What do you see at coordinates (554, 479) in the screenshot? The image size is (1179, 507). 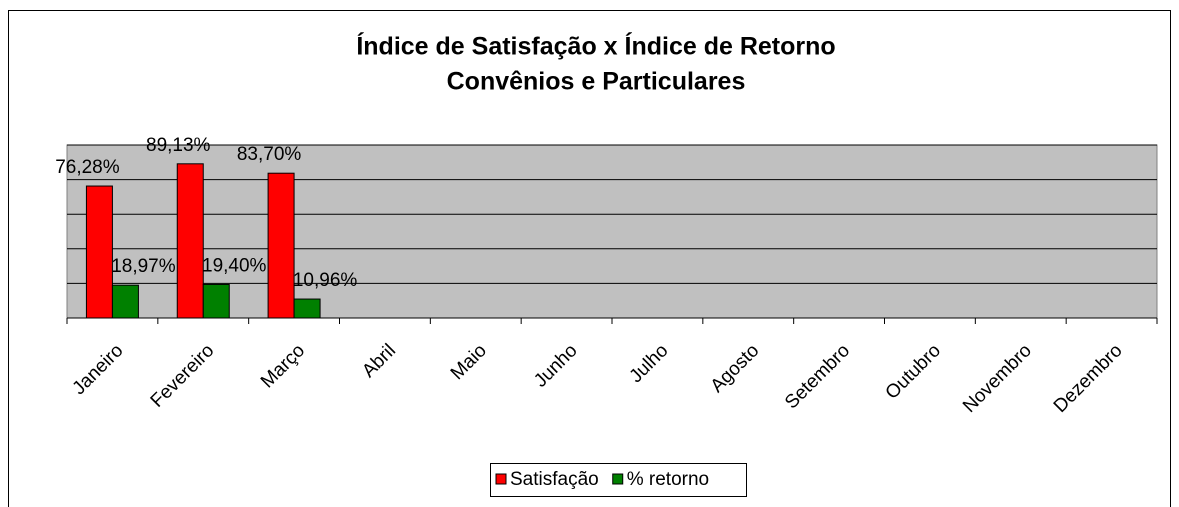 I see `legend-label: Satisfação` at bounding box center [554, 479].